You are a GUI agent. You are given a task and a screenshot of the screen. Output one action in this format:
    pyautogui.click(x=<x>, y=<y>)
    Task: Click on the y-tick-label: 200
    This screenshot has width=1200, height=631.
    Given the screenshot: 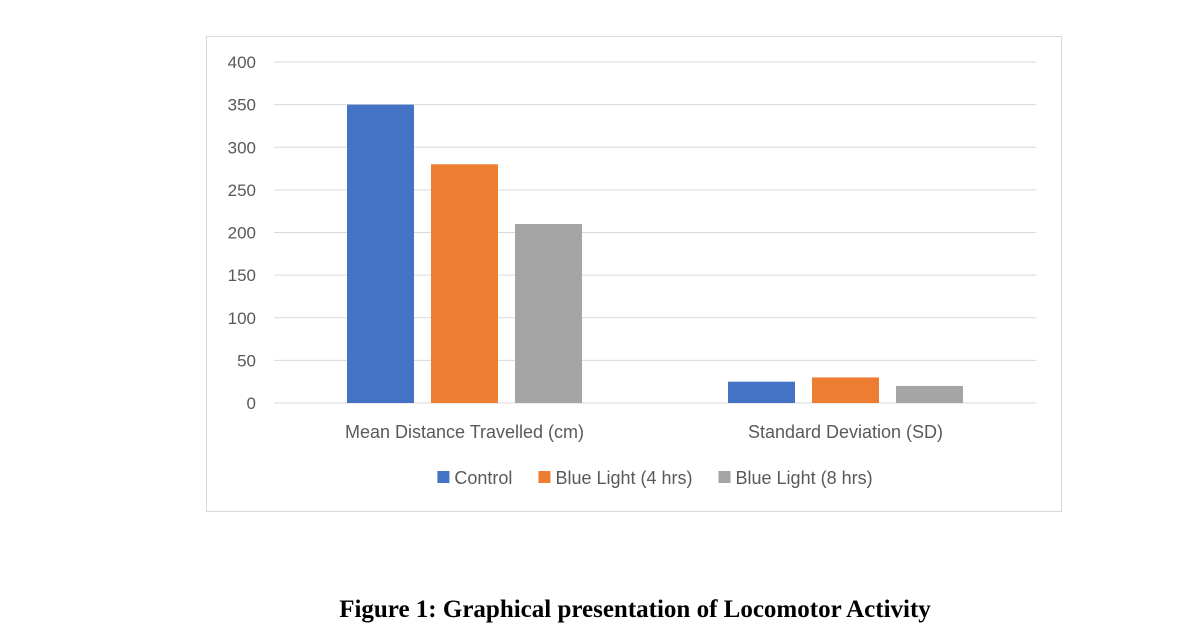 What is the action you would take?
    pyautogui.click(x=242, y=233)
    